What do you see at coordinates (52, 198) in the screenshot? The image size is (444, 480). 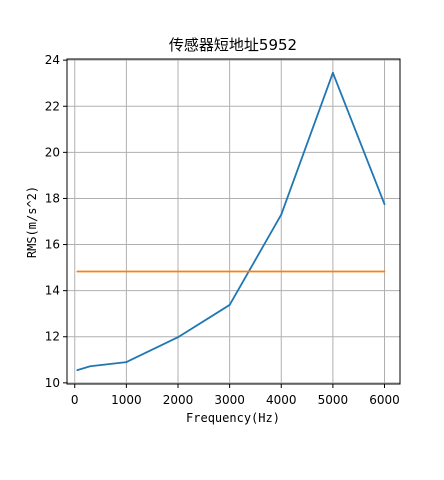 I see `y-tick-label: 18` at bounding box center [52, 198].